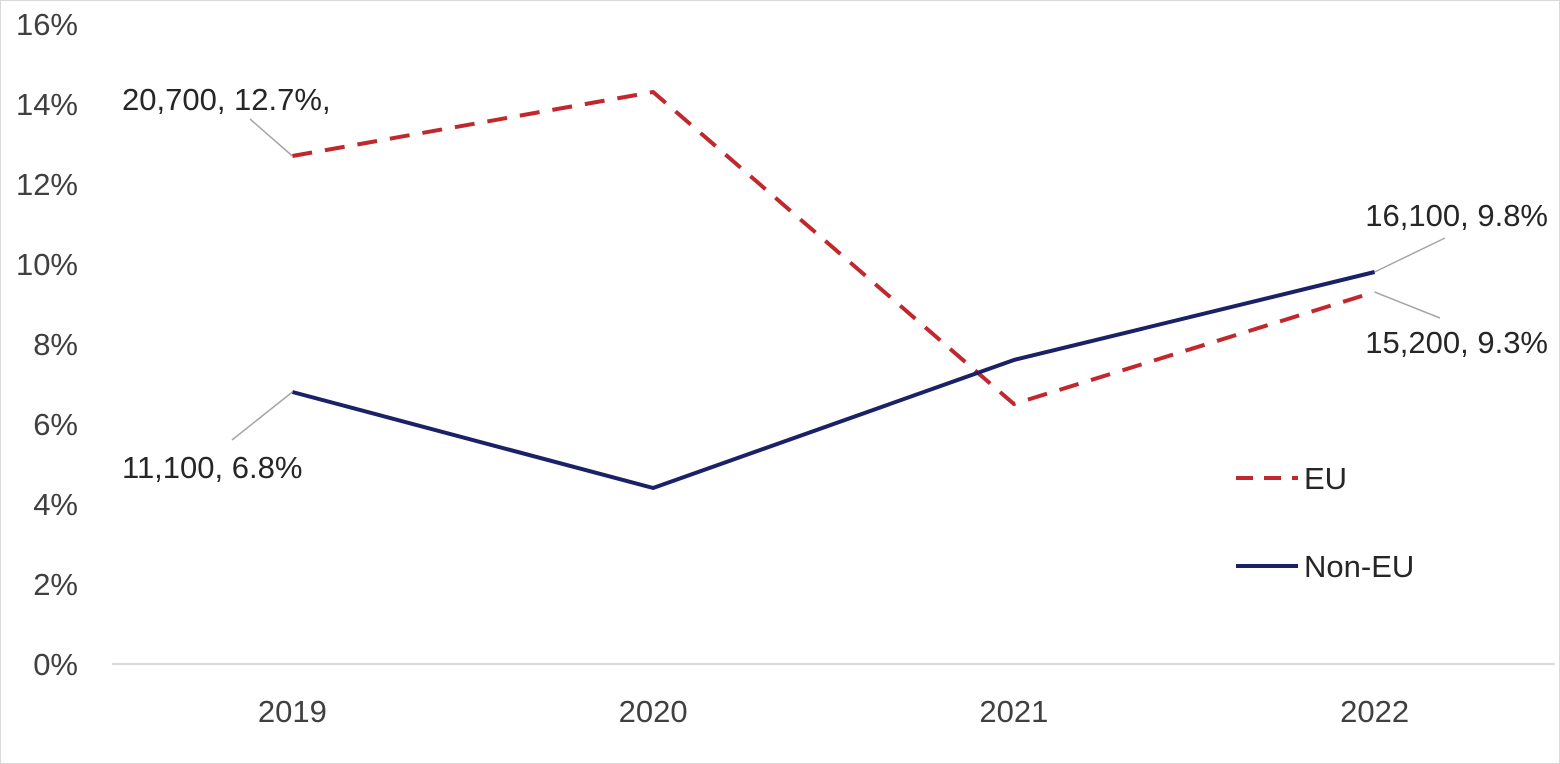  What do you see at coordinates (47, 104) in the screenshot?
I see `y-tick-label: 14%` at bounding box center [47, 104].